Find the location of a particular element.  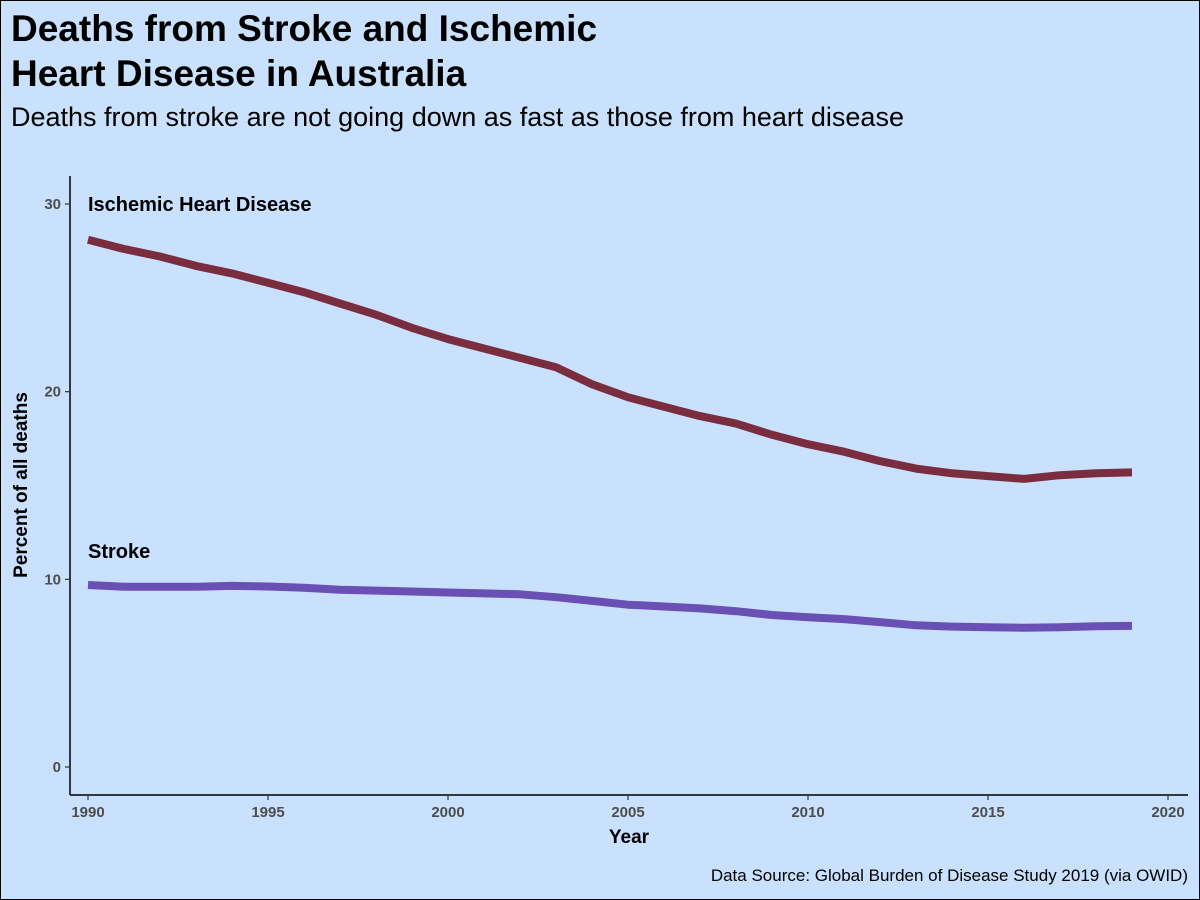

x-tick-label: 2000 is located at coordinates (447, 812).